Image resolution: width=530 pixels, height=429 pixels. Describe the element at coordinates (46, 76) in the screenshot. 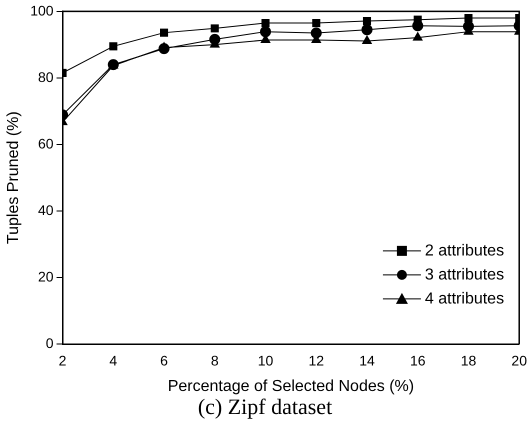

I see `y-tick-label: 80` at that location.